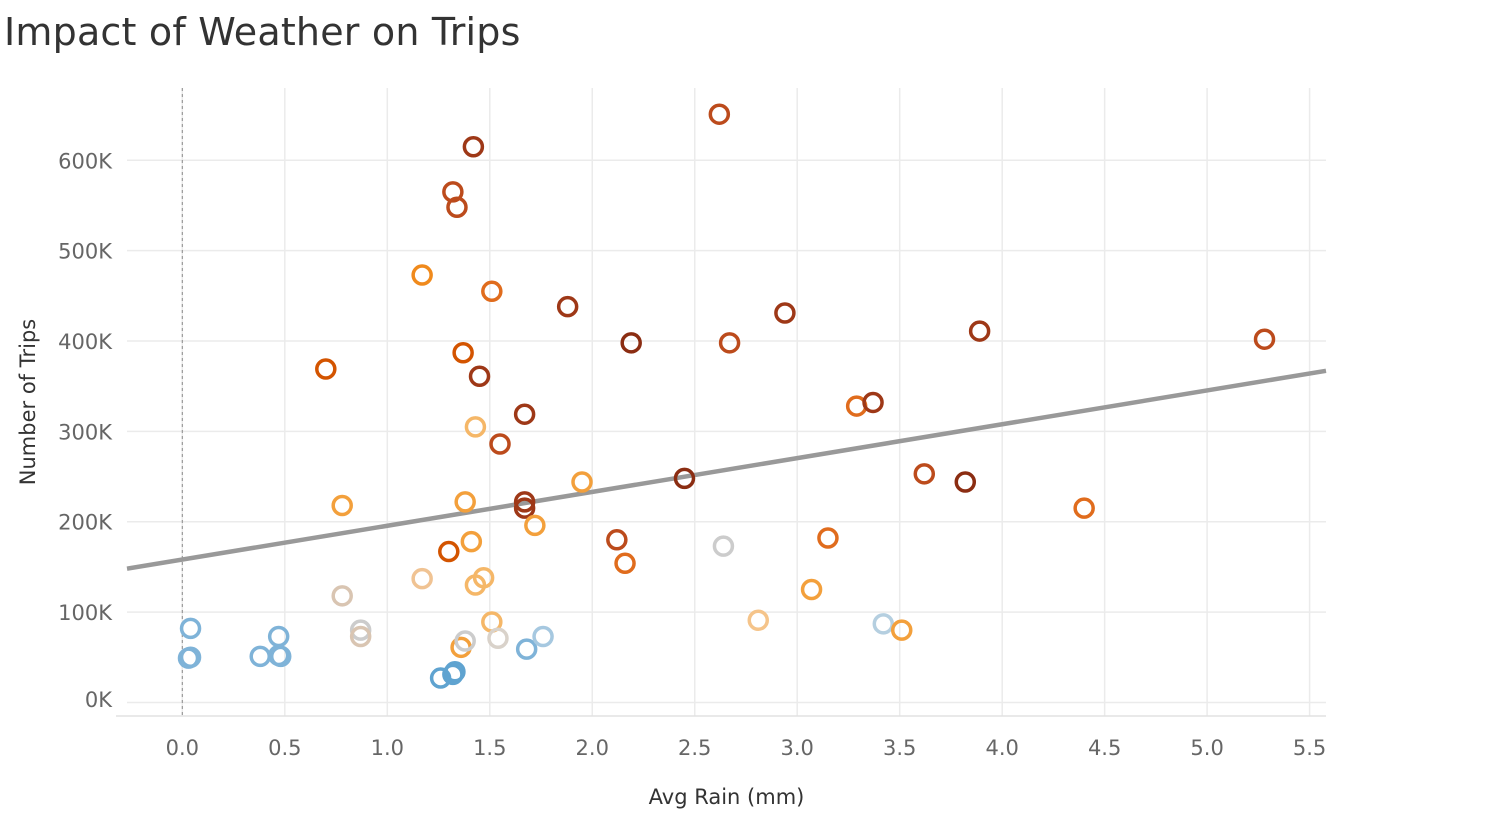 The width and height of the screenshot is (1502, 836). Describe the element at coordinates (182, 748) in the screenshot. I see `x-tick-label: 0.0` at that location.